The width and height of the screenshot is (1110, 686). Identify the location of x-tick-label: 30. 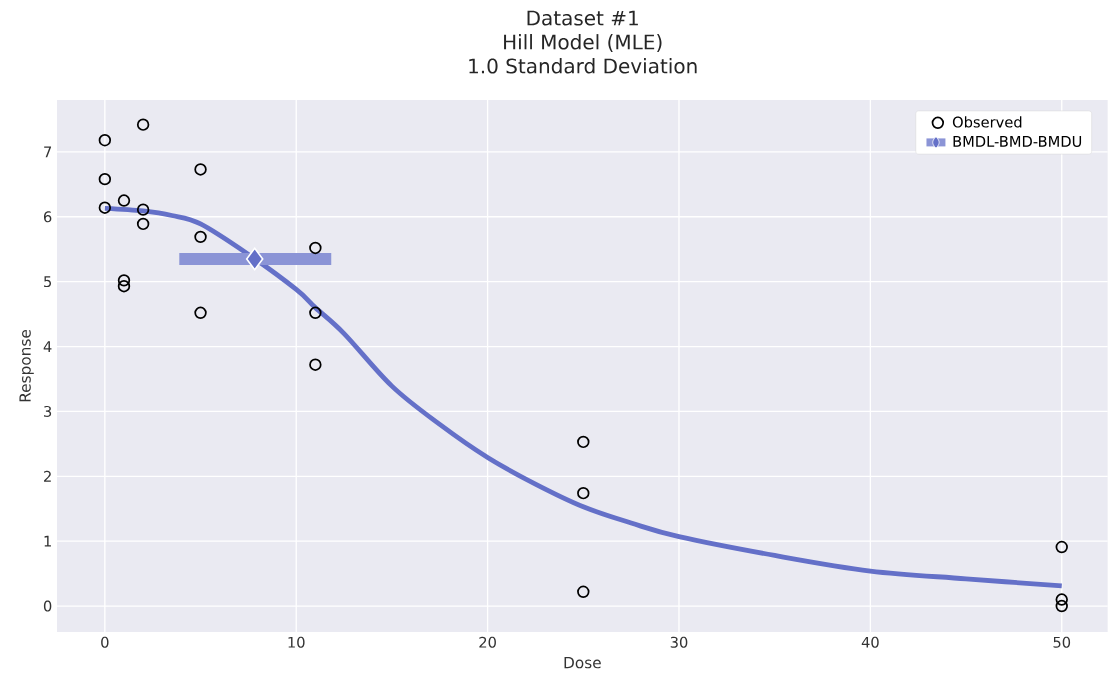
(679, 642).